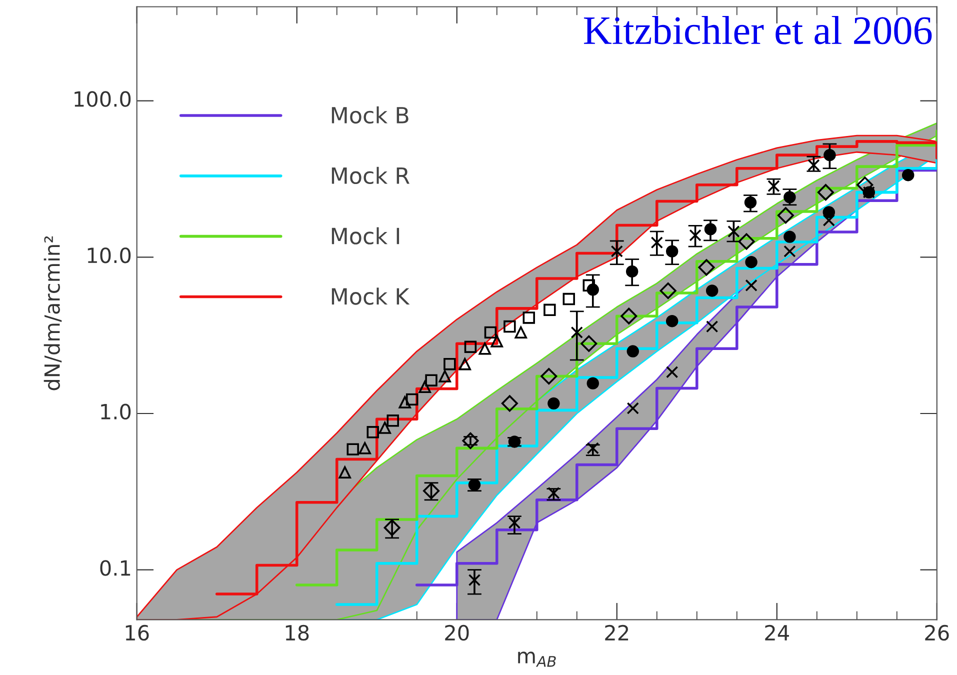 The height and width of the screenshot is (675, 957). Describe the element at coordinates (297, 632) in the screenshot. I see `x-tick-label: 18` at that location.